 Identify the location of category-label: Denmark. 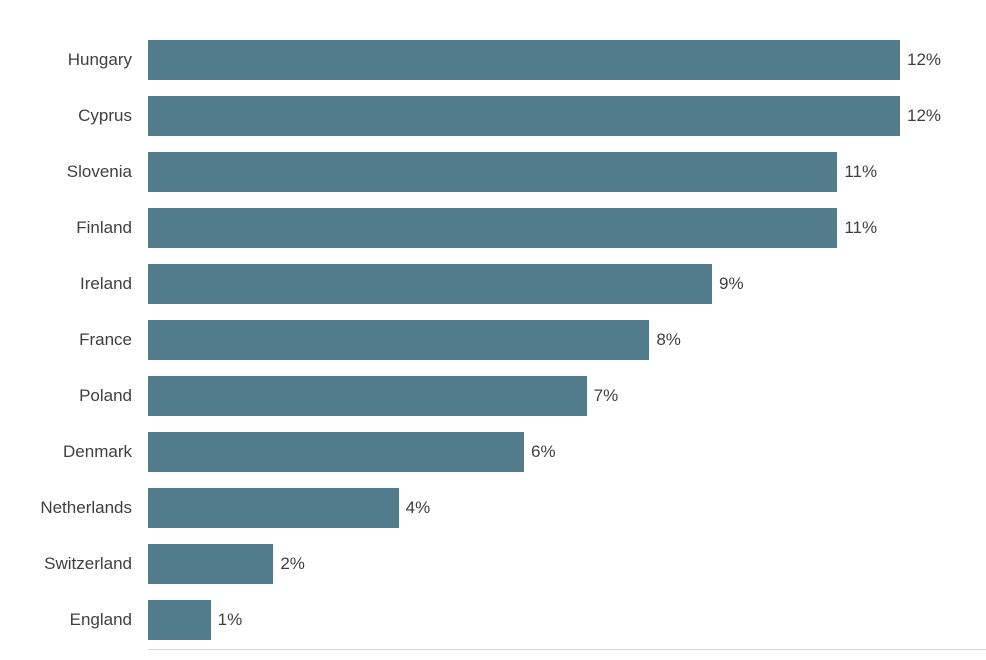
(97, 451).